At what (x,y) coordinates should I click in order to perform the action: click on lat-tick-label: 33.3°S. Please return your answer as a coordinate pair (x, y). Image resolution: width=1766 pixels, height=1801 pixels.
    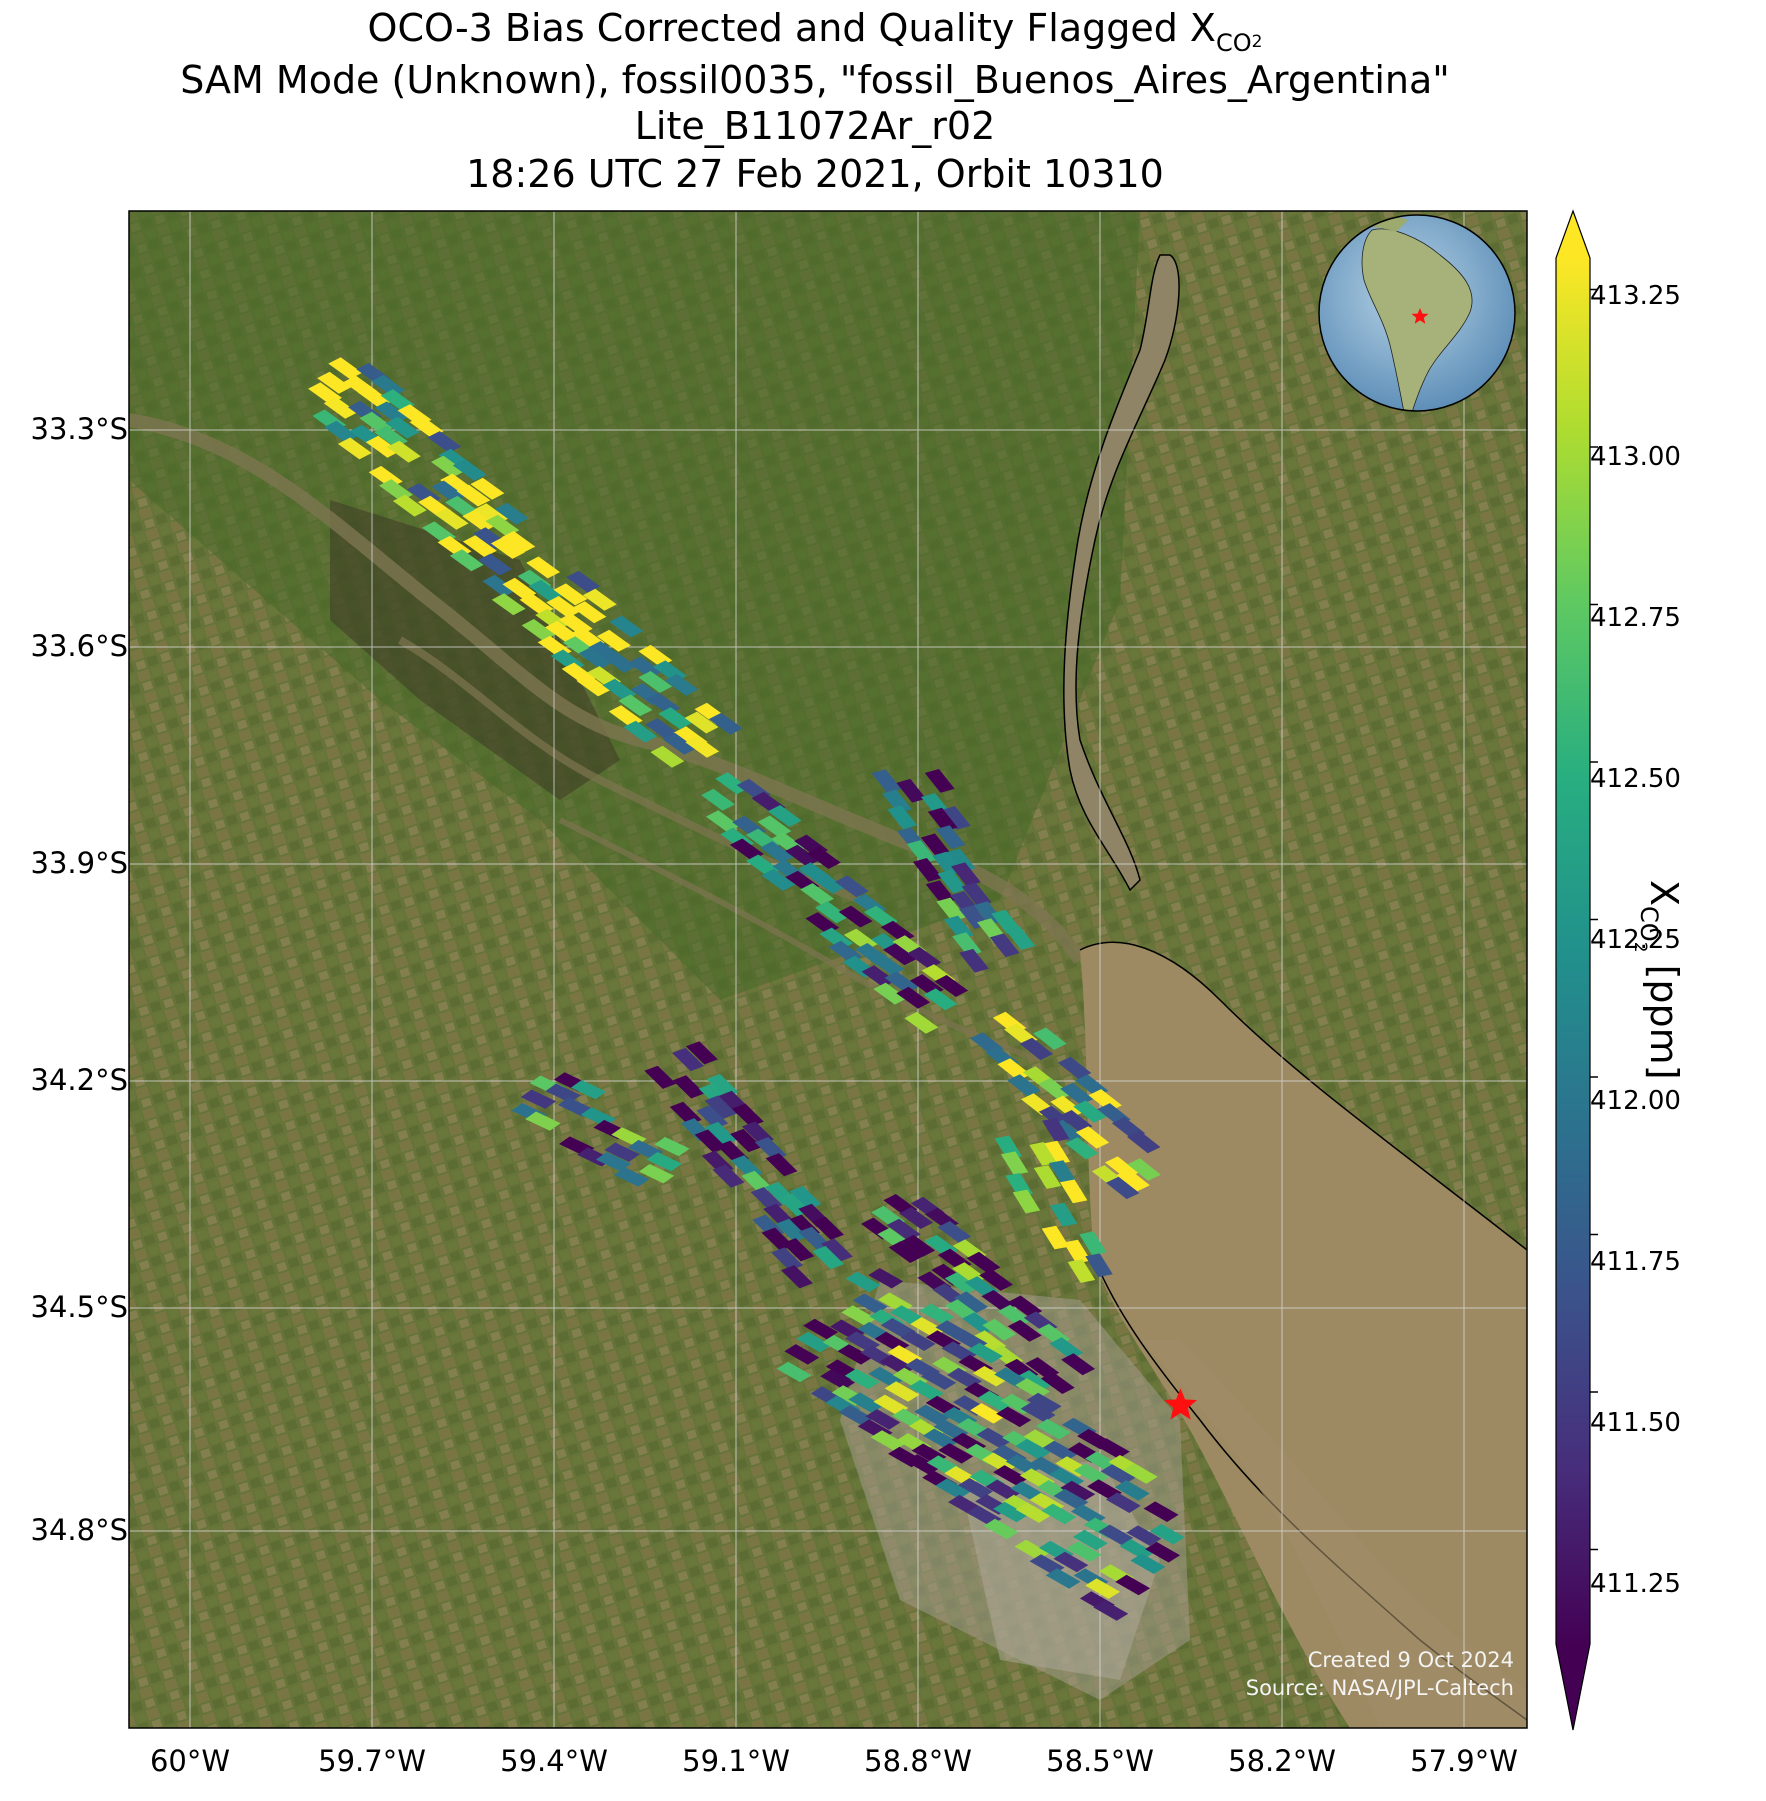
    Looking at the image, I should click on (79, 429).